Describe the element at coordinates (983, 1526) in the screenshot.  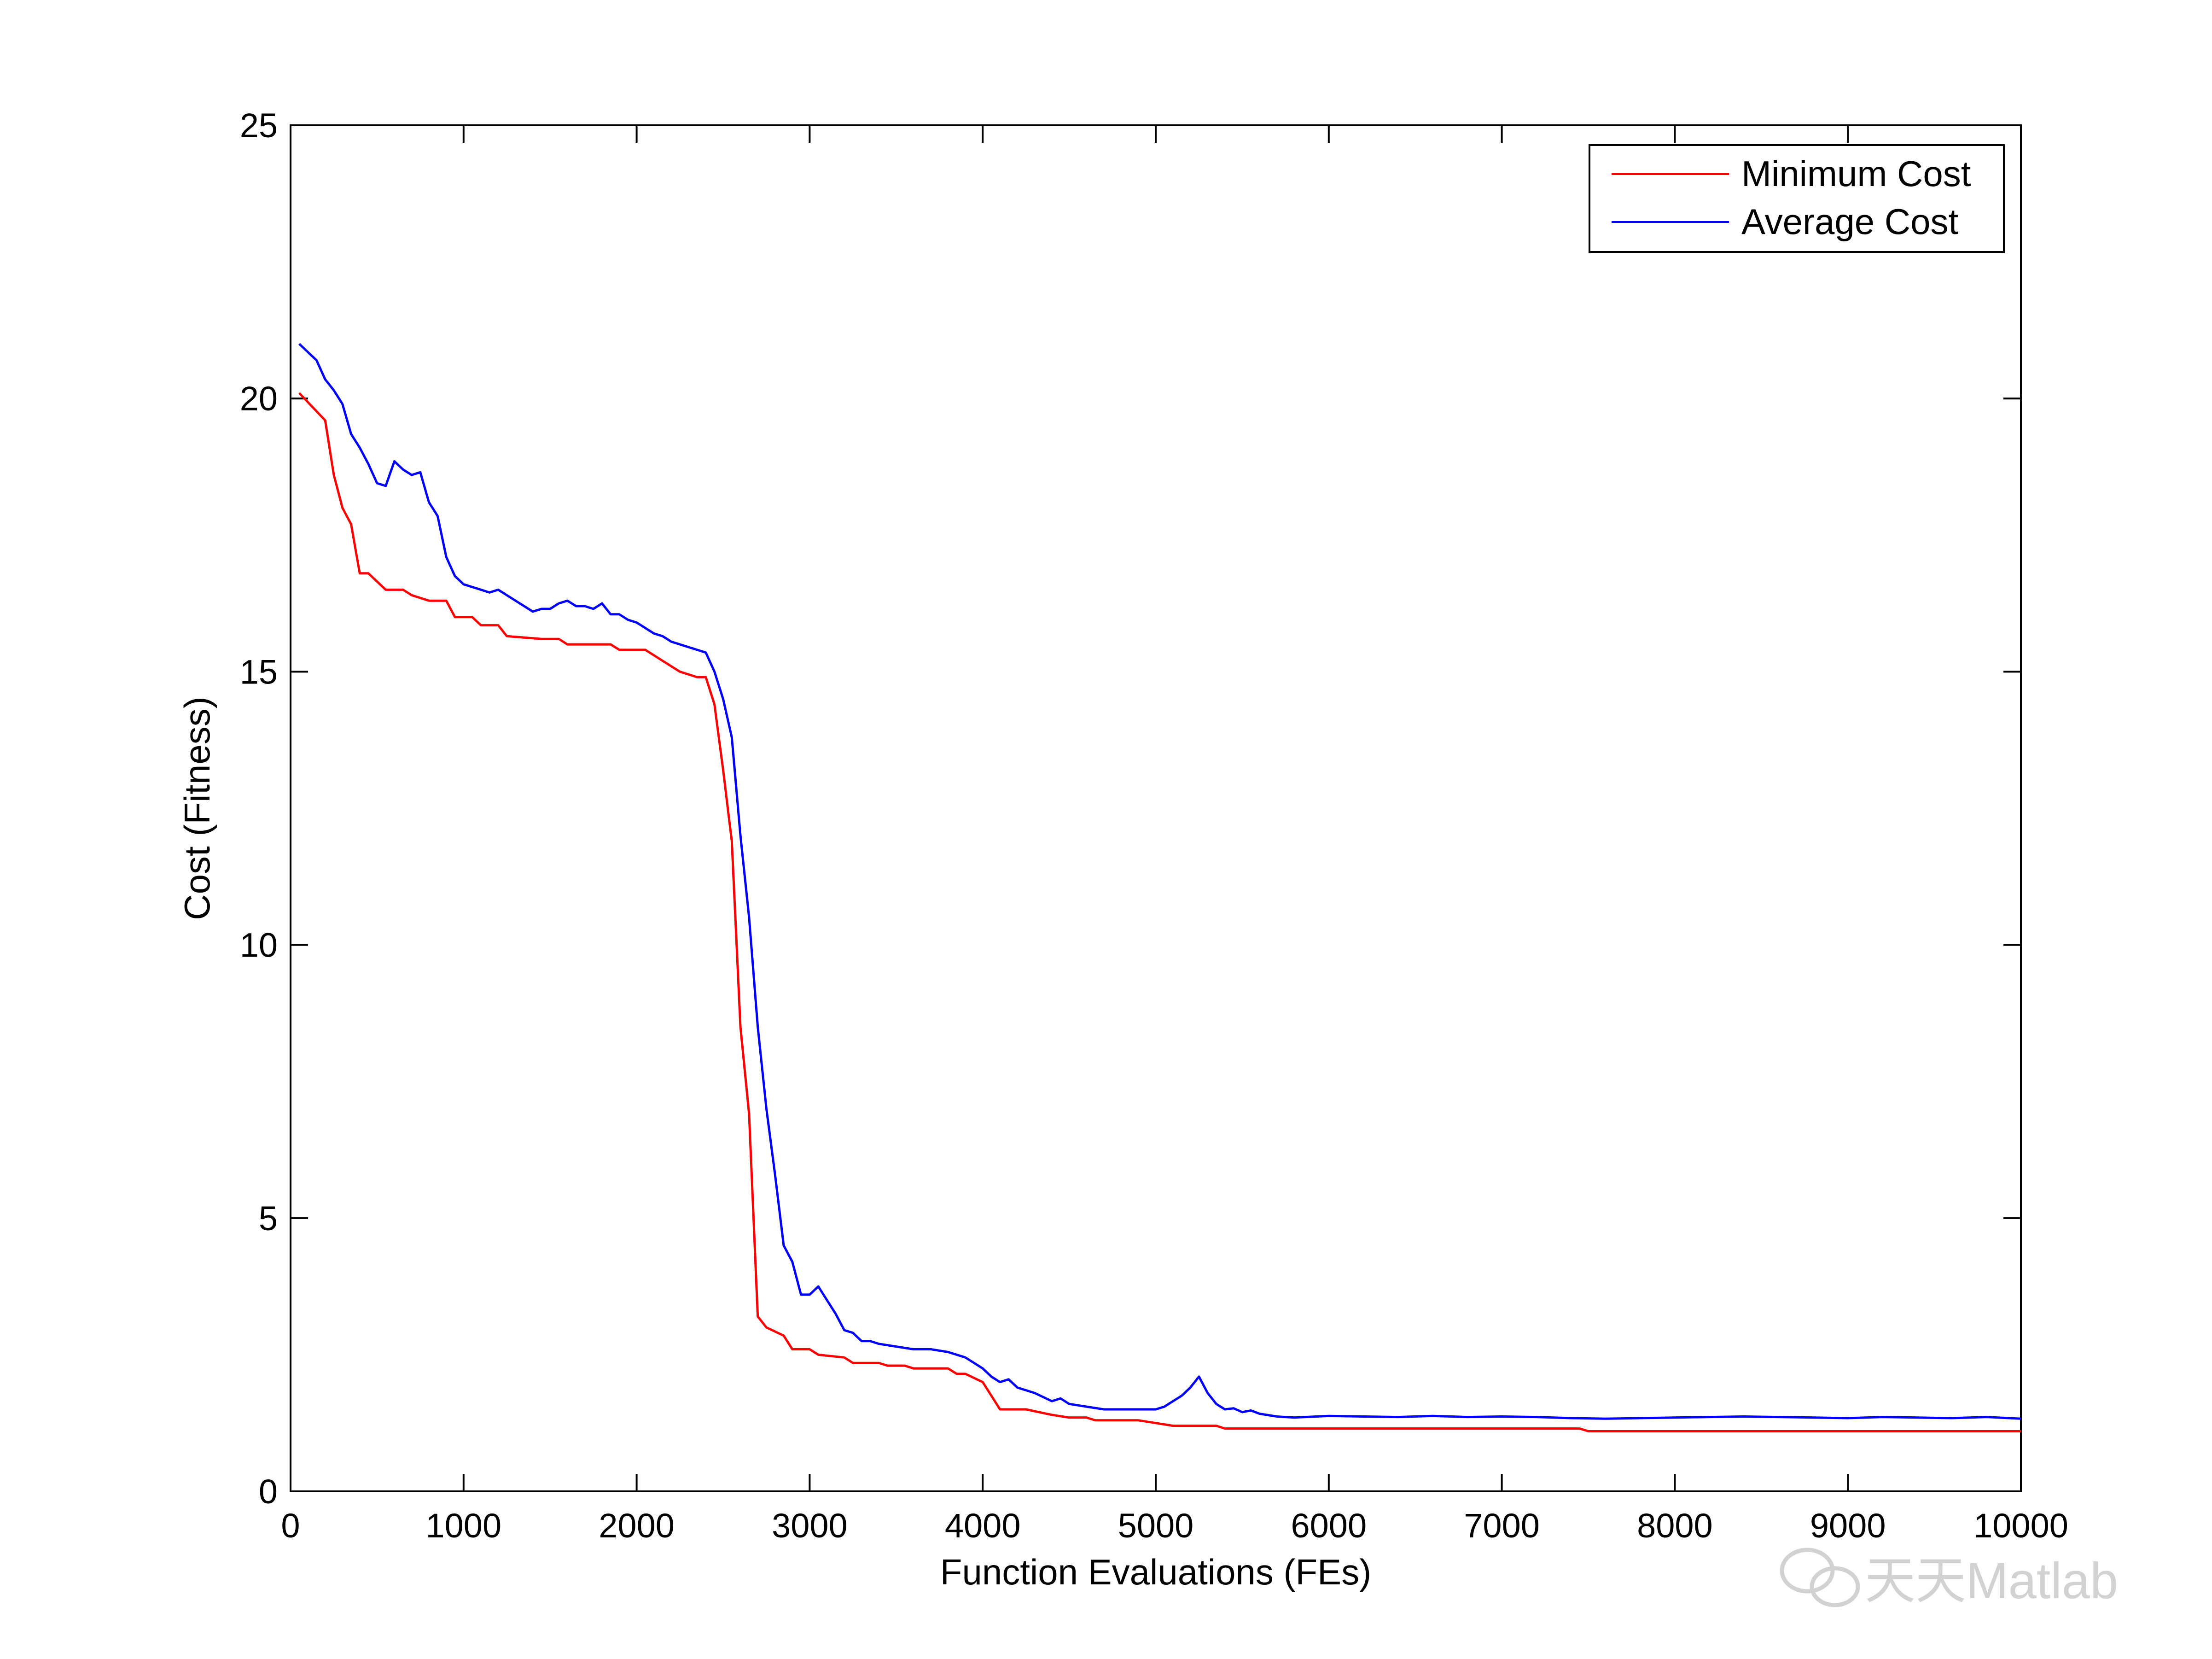
I see `x-tick-label: 4000` at that location.